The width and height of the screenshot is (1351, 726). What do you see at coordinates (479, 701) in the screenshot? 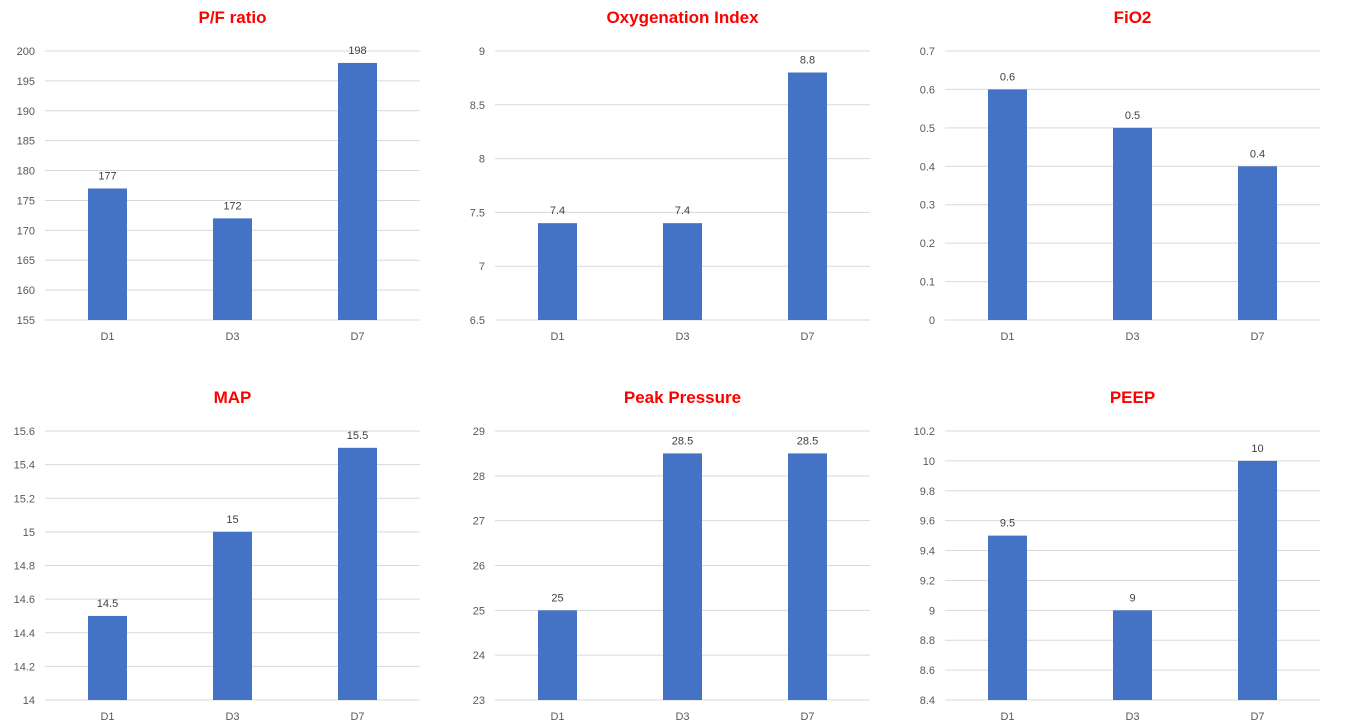
I see `y-tick-label: 23` at bounding box center [479, 701].